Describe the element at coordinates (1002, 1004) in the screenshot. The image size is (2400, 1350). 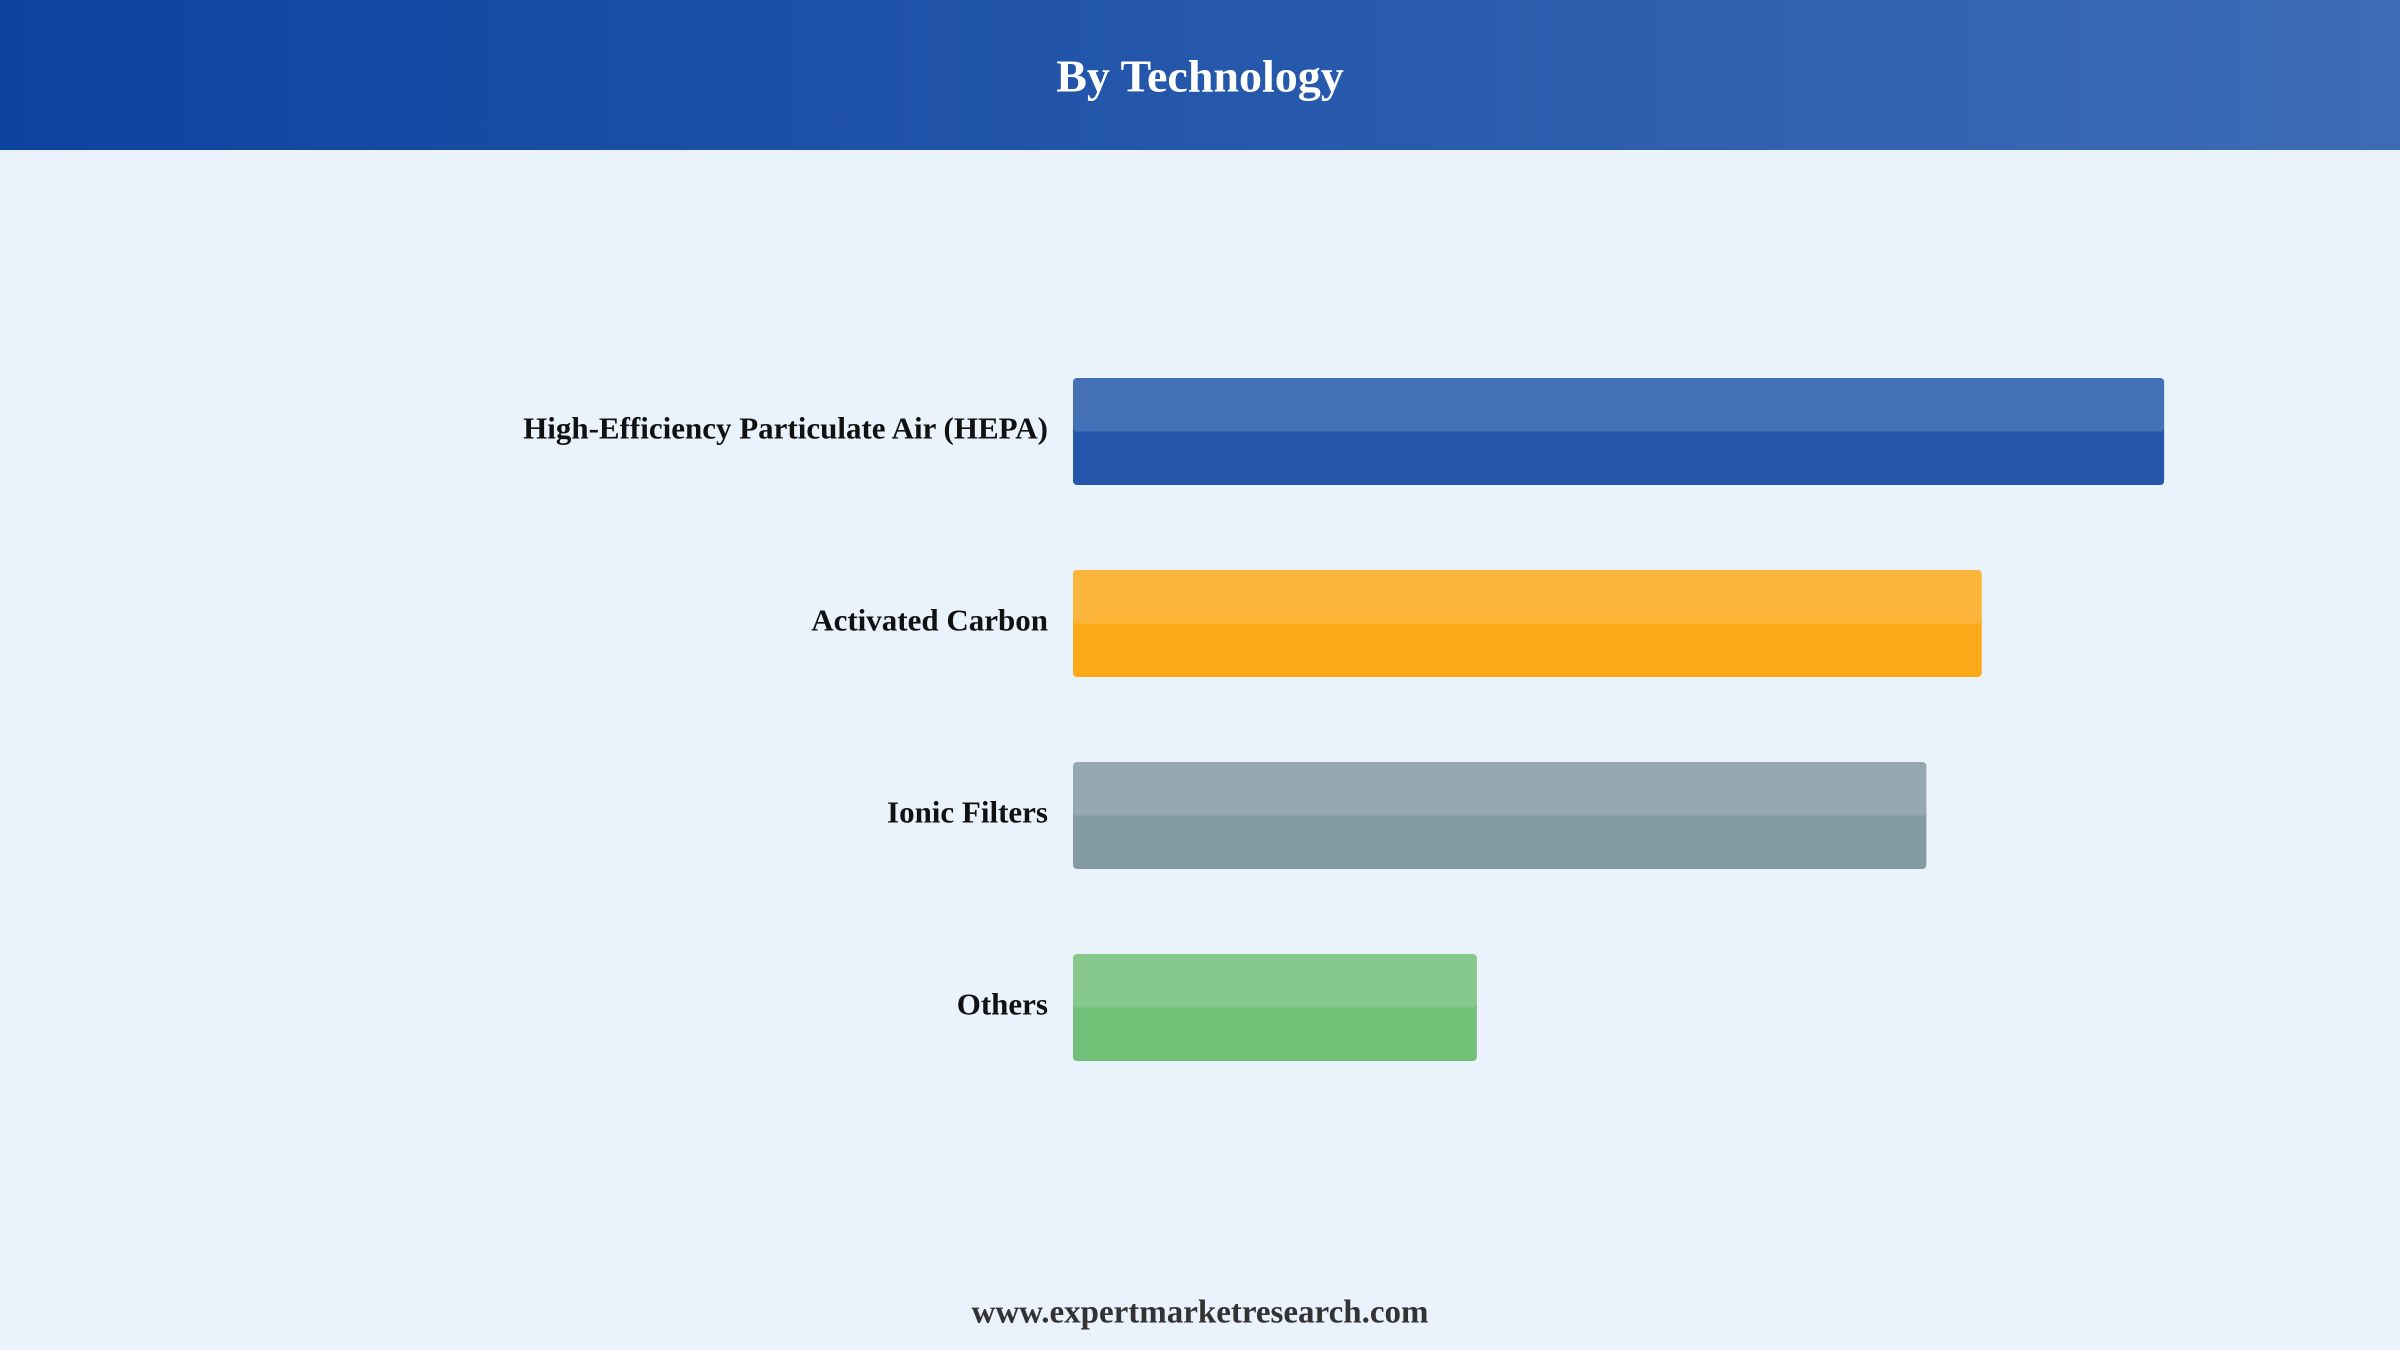
I see `category-label: Others` at that location.